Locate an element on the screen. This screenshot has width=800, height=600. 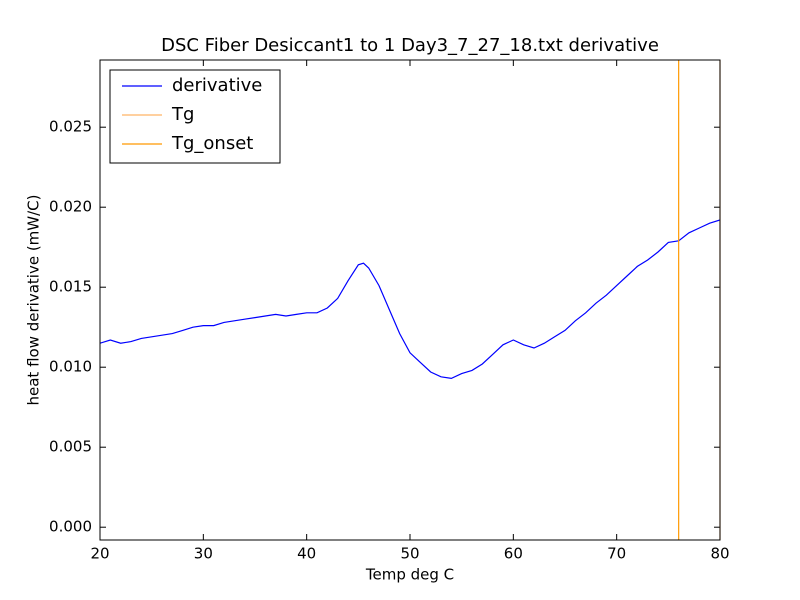
y-tick-label: 0.000 is located at coordinates (70, 527).